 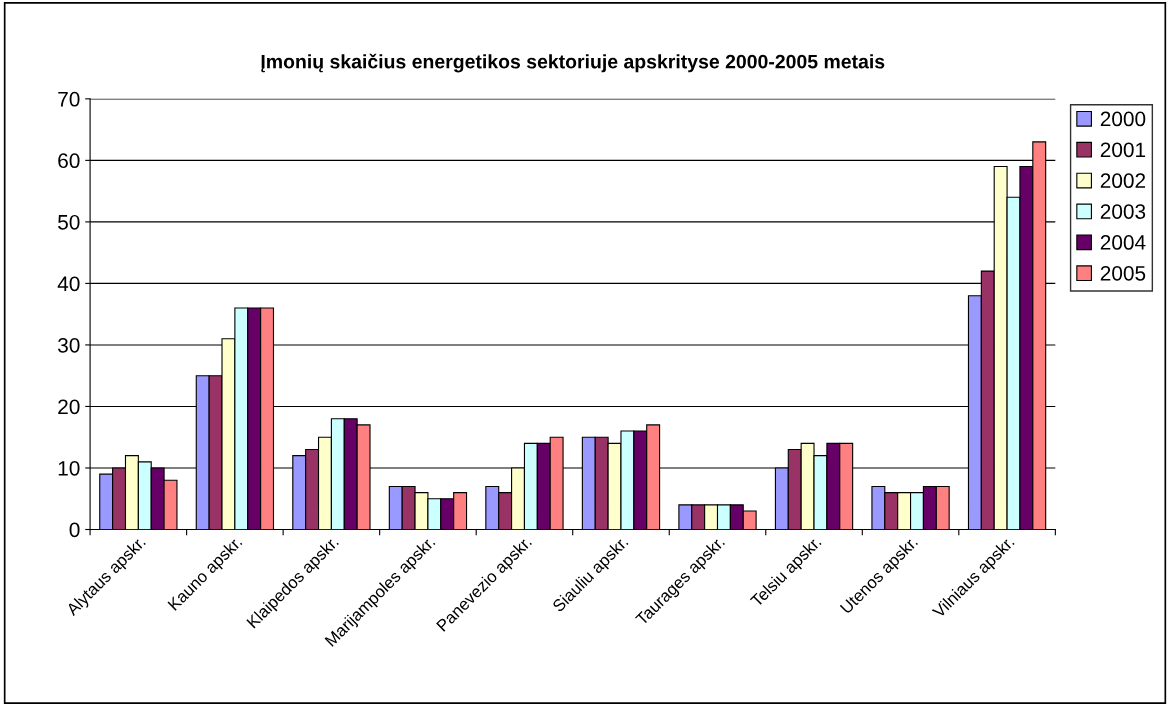 I want to click on legend-label: 2002, so click(x=1123, y=181).